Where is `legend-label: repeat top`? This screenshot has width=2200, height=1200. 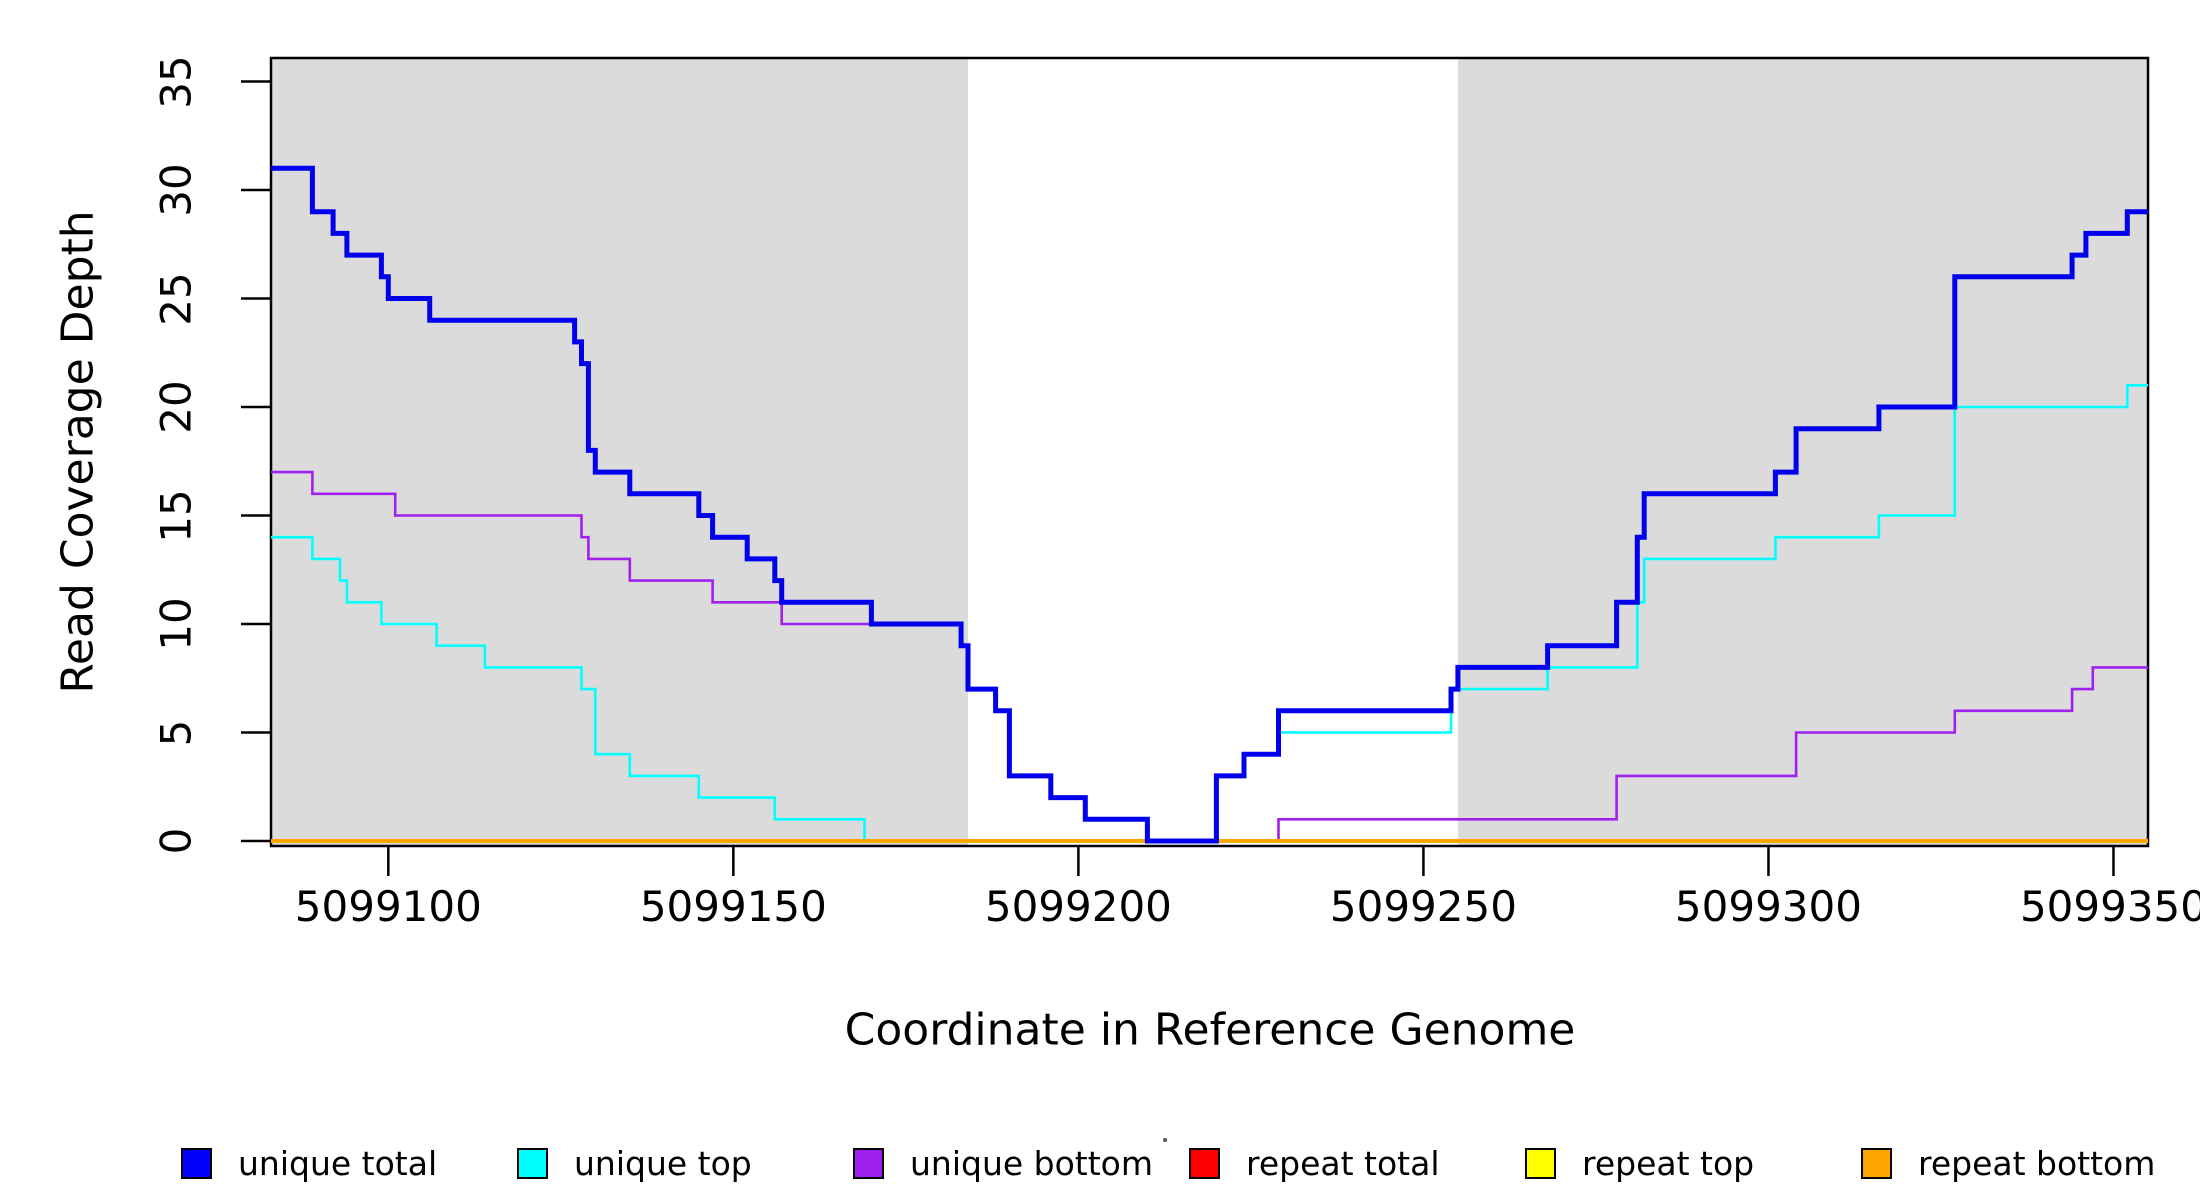
legend-label: repeat top is located at coordinates (1668, 1163).